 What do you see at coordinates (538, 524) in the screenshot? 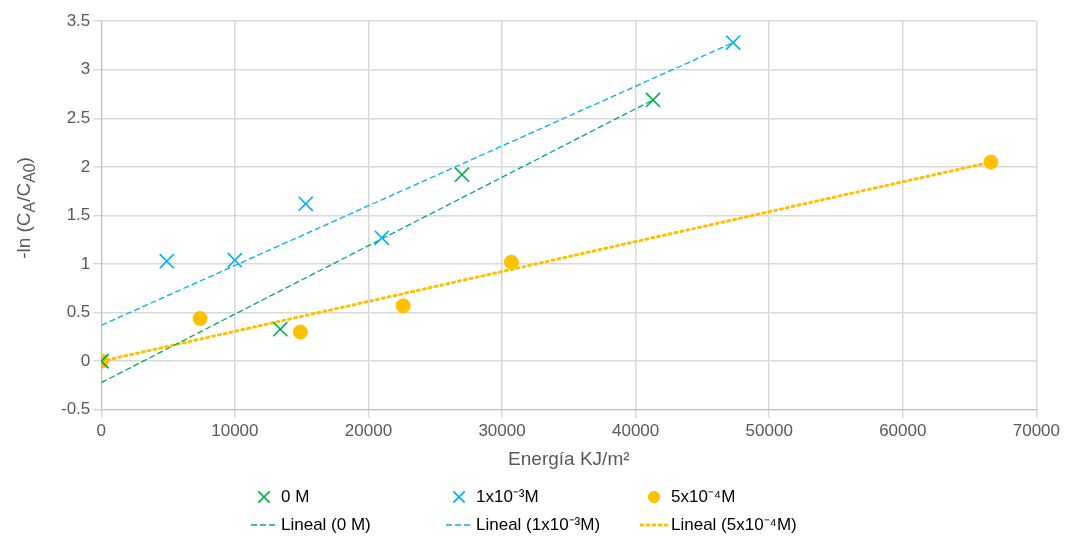
I see `legend-label: Lineal (1x10⁻³M)` at bounding box center [538, 524].